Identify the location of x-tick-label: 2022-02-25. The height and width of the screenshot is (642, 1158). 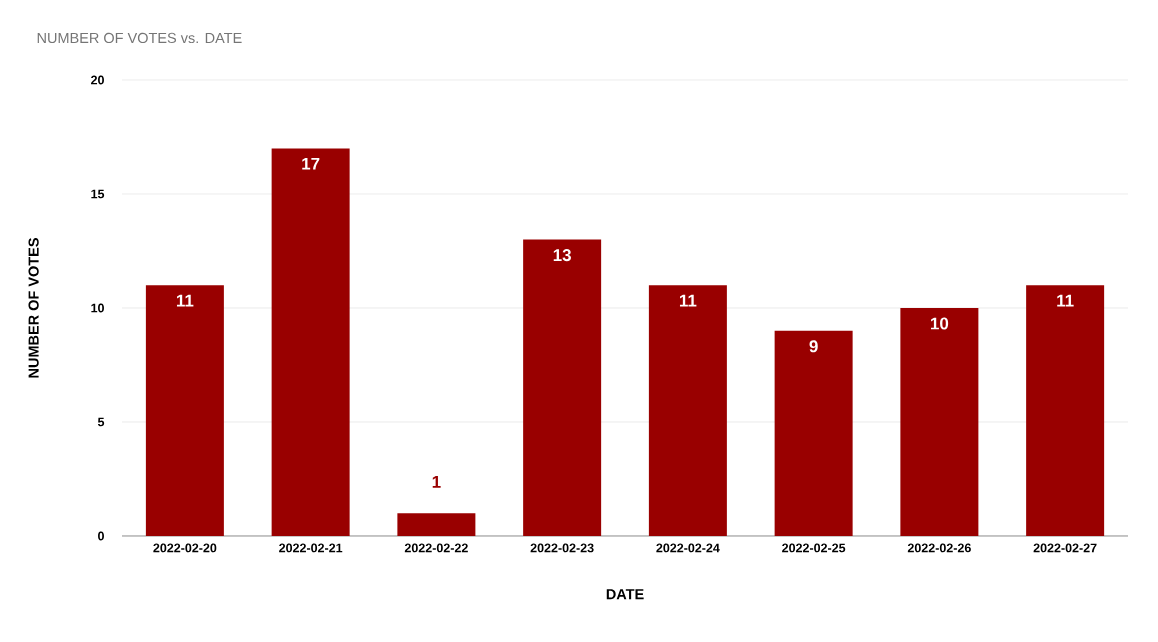
(814, 548).